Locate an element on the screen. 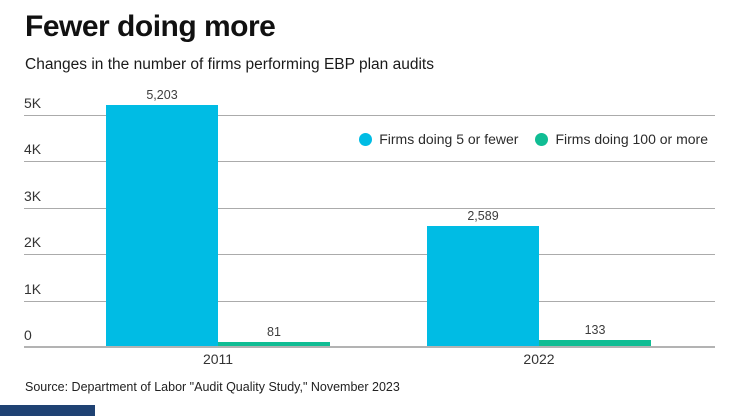 The image size is (740, 416). legend-item: Firms doing 5 or fewer is located at coordinates (438, 139).